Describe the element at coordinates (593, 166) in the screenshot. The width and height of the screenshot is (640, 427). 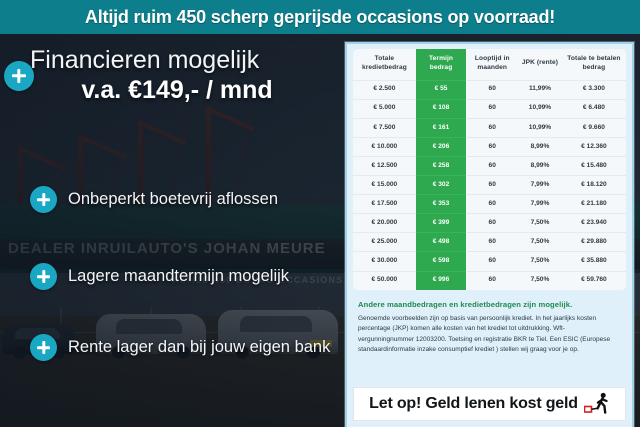
I see `table-cell: € 15.480` at that location.